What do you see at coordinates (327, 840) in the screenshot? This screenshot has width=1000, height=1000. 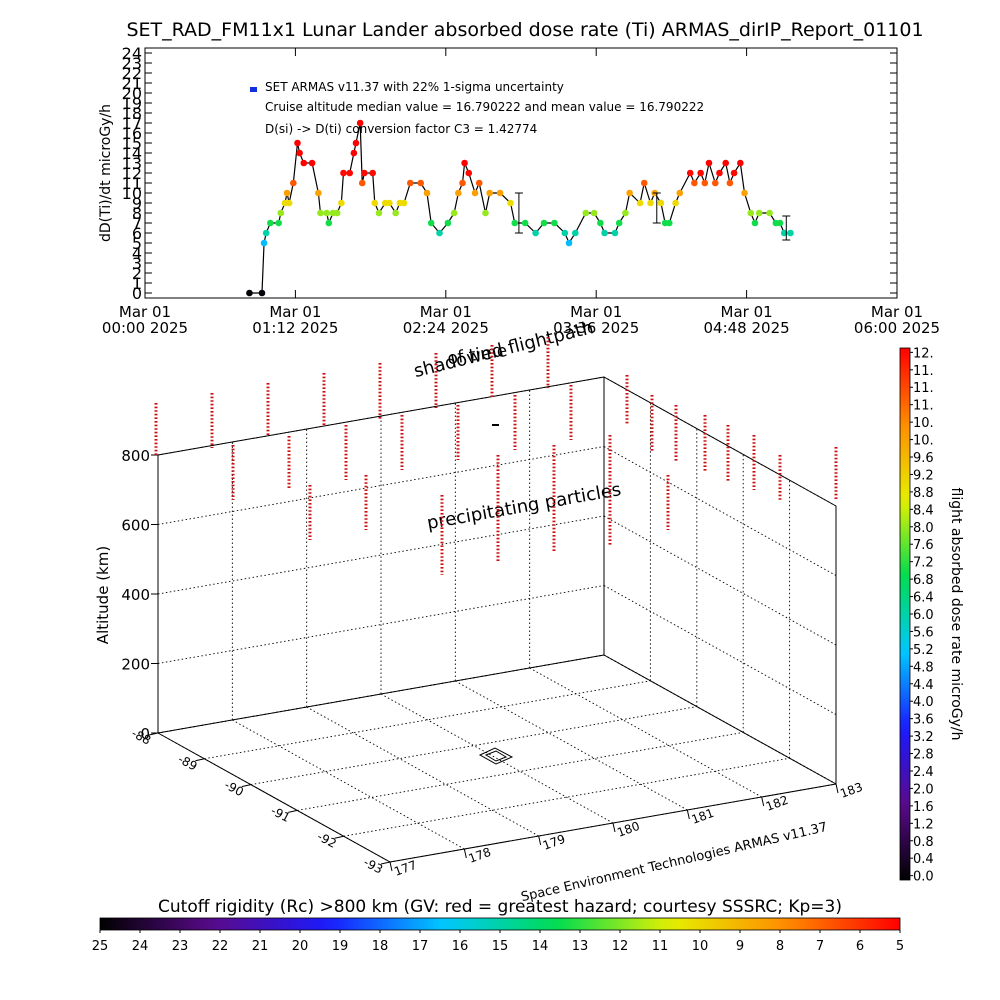 I see `x-tick-label: -92` at bounding box center [327, 840].